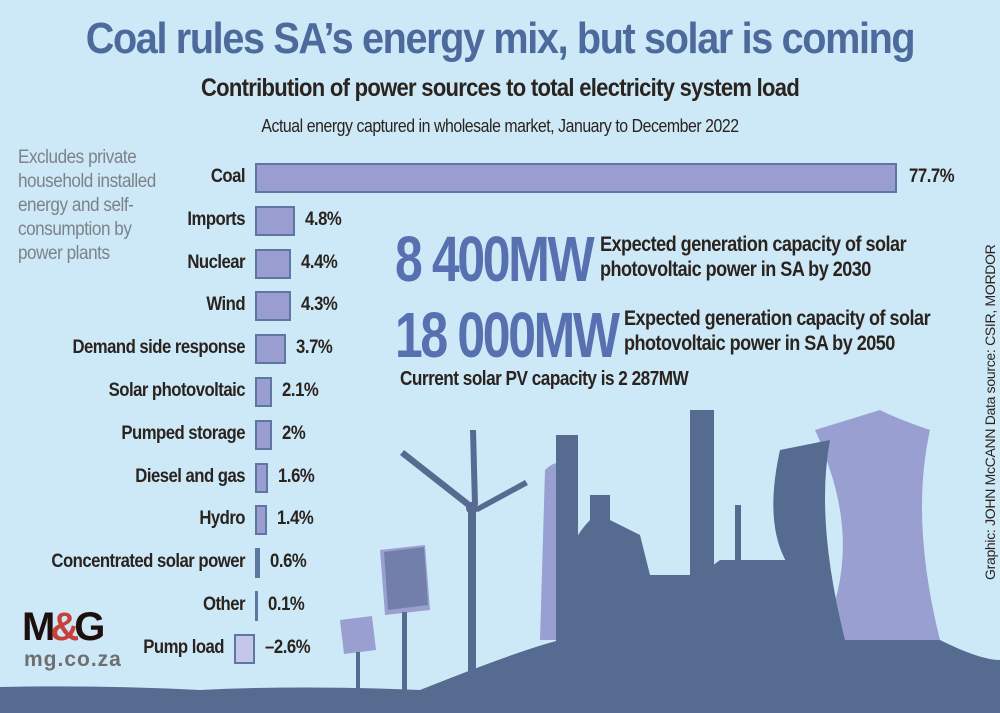  What do you see at coordinates (507, 335) in the screenshot?
I see `stat-2050-value: 18 000MW` at bounding box center [507, 335].